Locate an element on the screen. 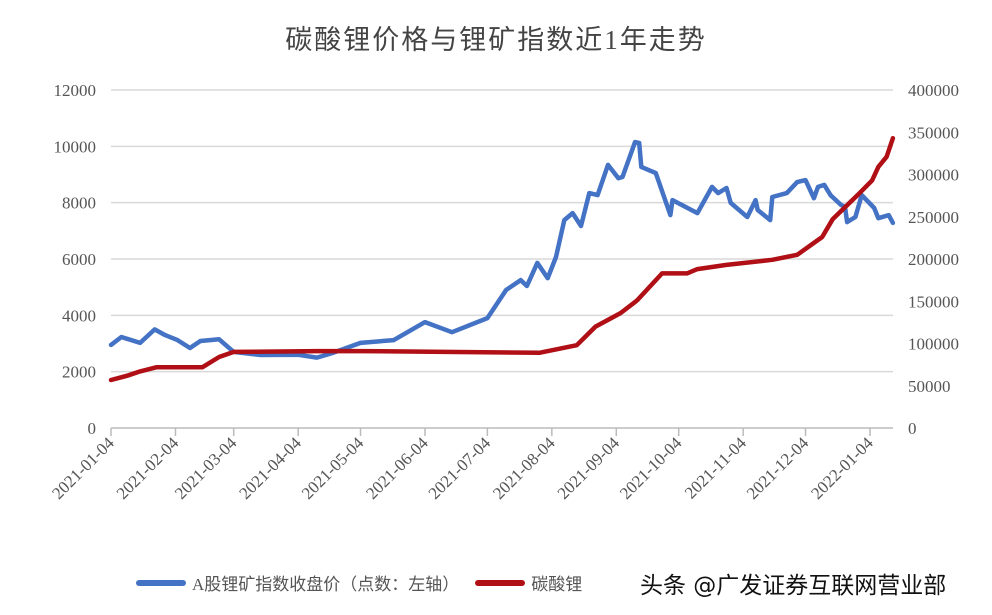 The height and width of the screenshot is (615, 992). legend-label-lithium: 碳酸锂 is located at coordinates (557, 584).